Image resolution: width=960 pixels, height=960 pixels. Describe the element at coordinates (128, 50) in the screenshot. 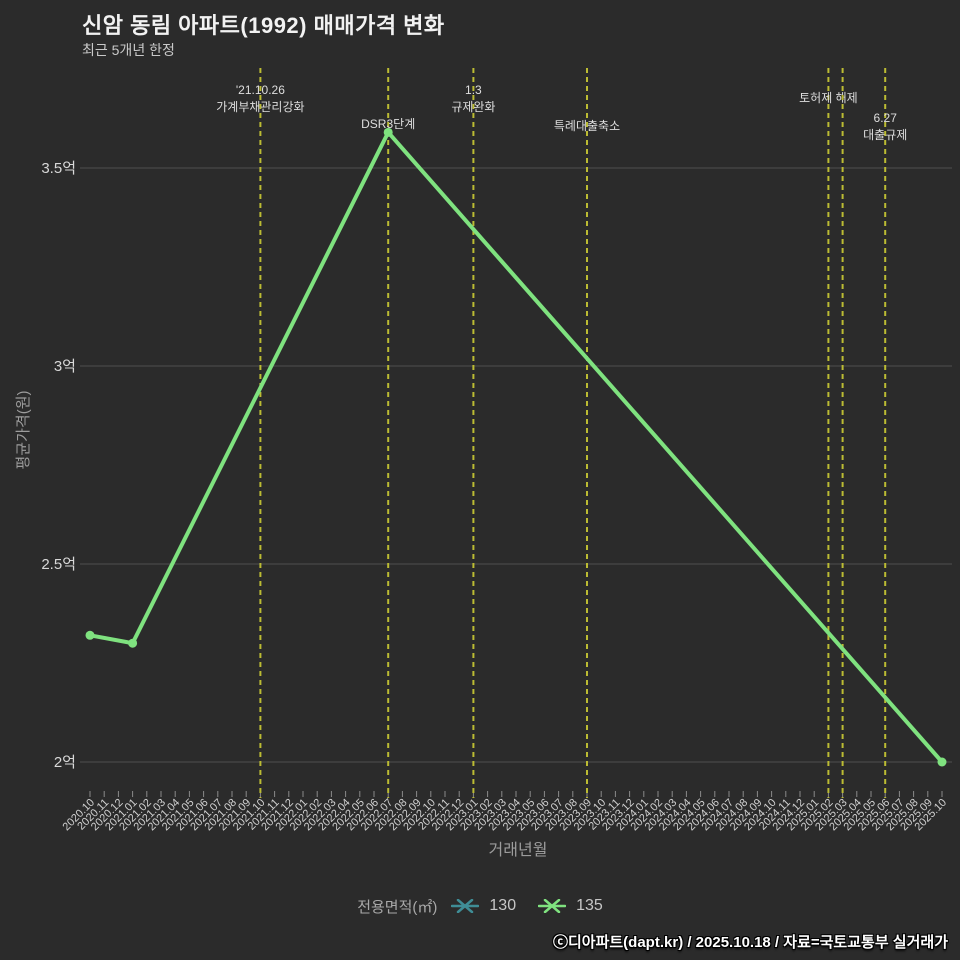

I see `page-subtitle: 최근 5개년 한정` at that location.